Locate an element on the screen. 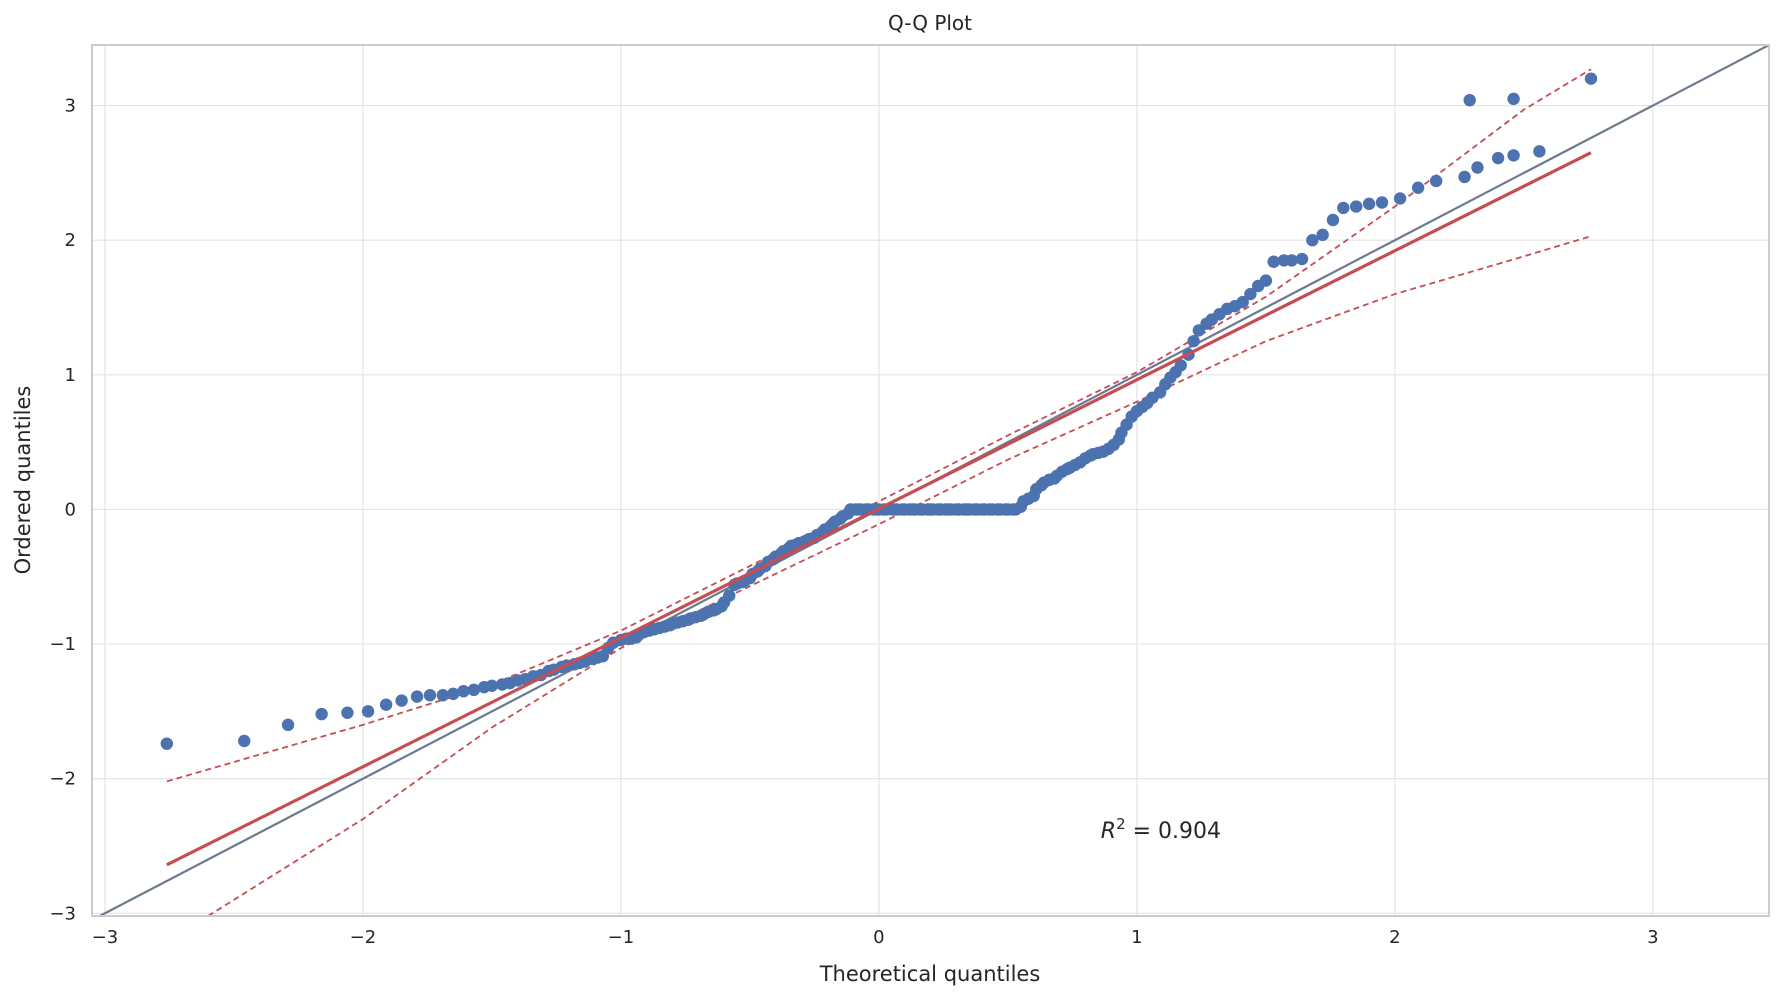  x-tick-label: 0 is located at coordinates (878, 937).